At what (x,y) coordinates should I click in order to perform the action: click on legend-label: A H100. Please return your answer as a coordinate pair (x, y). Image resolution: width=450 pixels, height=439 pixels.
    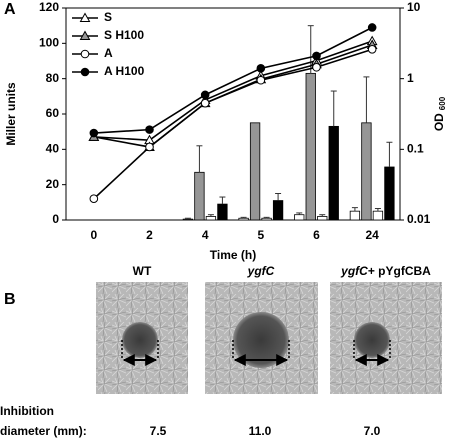
    Looking at the image, I should click on (124, 71).